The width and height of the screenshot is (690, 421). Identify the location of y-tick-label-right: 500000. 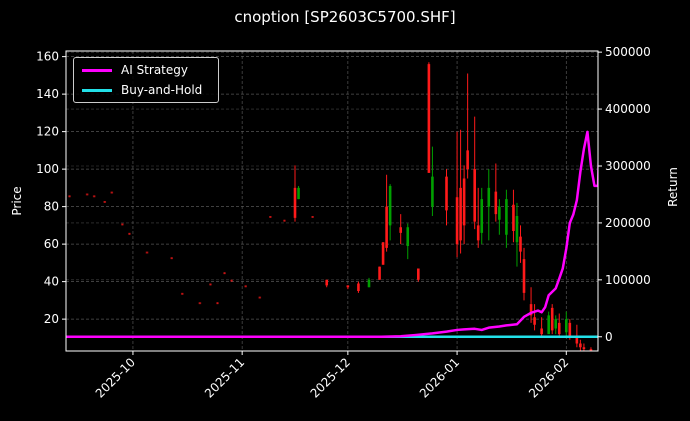
(628, 52).